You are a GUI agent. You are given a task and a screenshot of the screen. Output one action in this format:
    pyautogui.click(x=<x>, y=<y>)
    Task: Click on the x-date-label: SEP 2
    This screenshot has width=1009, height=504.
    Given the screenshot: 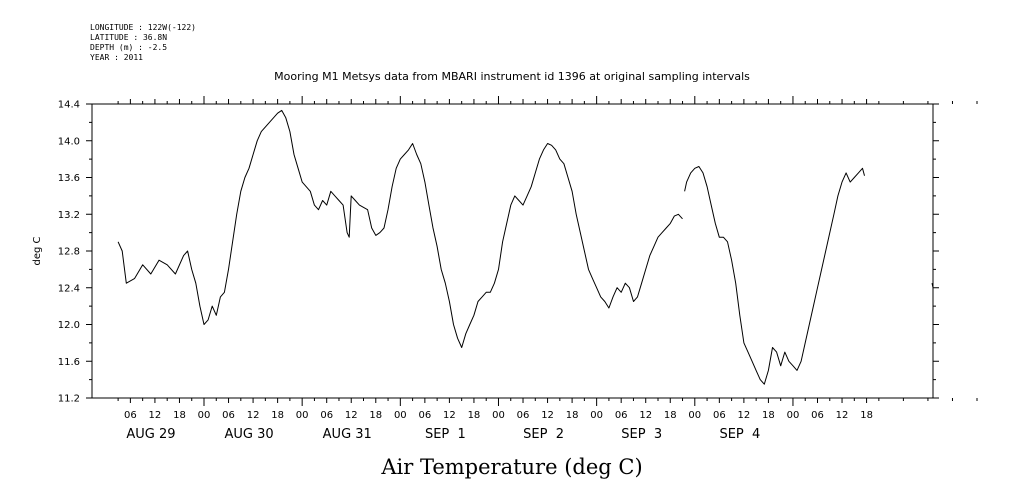 What is the action you would take?
    pyautogui.click(x=543, y=434)
    